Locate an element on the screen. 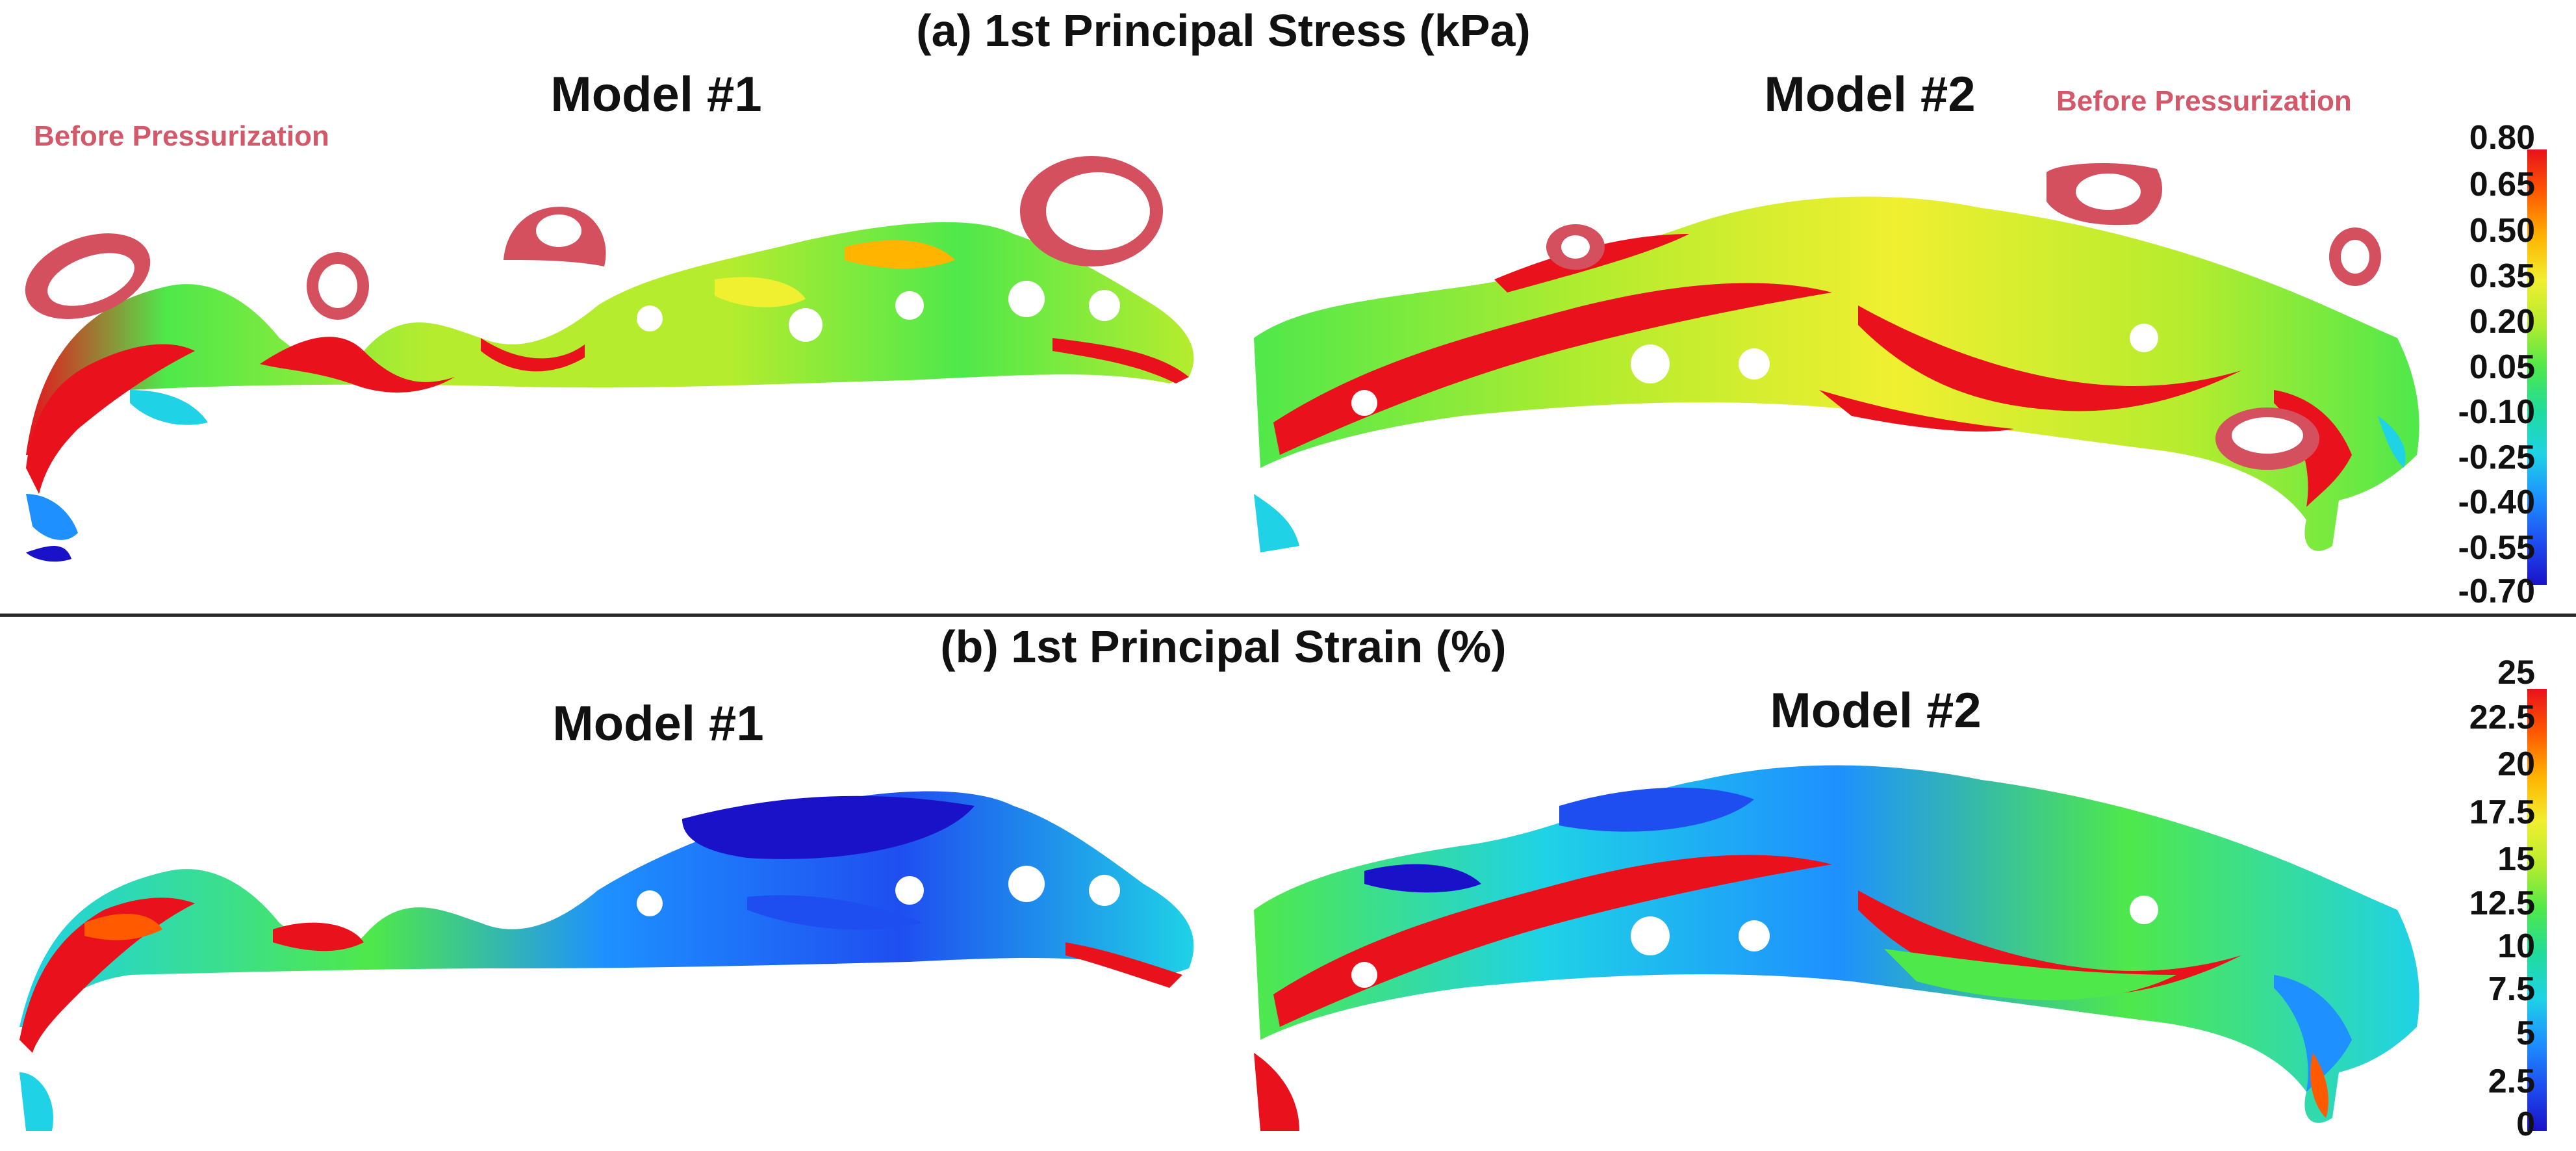  strain-tick-7: 7.5 is located at coordinates (2511, 989).